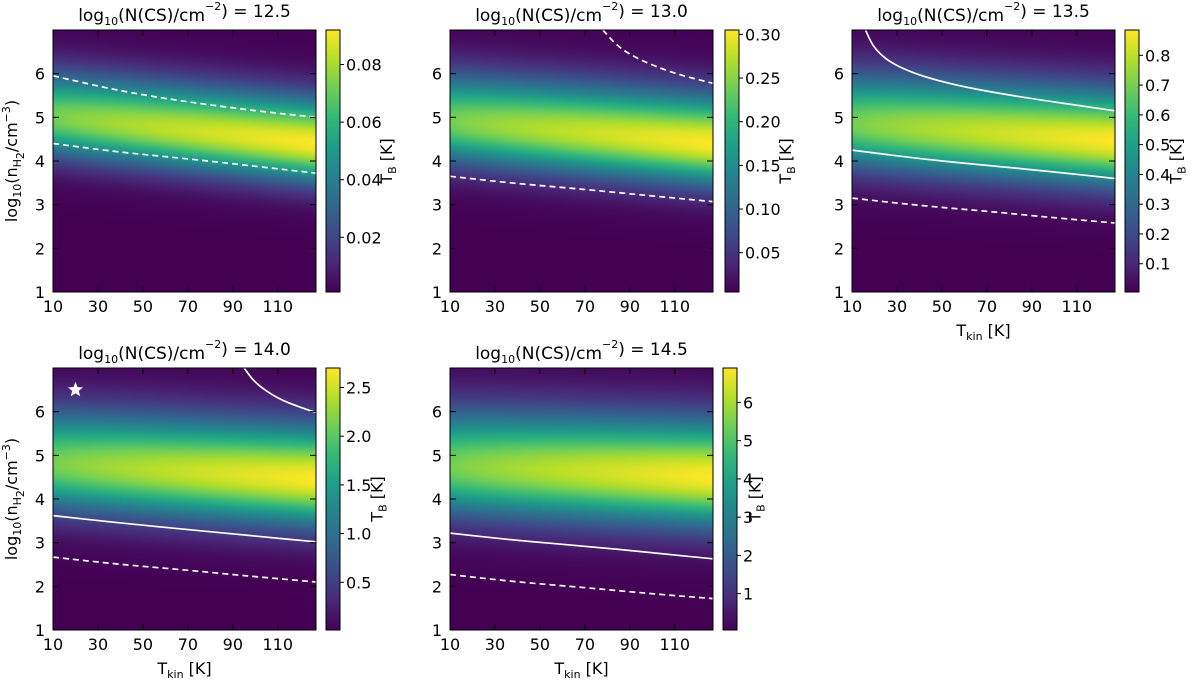 This screenshot has width=1200, height=683. Describe the element at coordinates (358, 436) in the screenshot. I see `colorbar-tick-label: 2.0` at that location.